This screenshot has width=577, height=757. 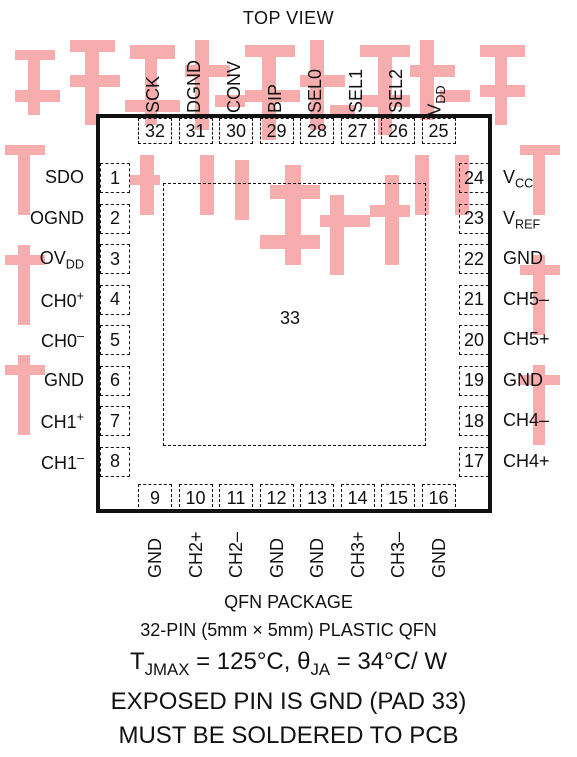 What do you see at coordinates (474, 421) in the screenshot?
I see `pin-18-box: 18` at bounding box center [474, 421].